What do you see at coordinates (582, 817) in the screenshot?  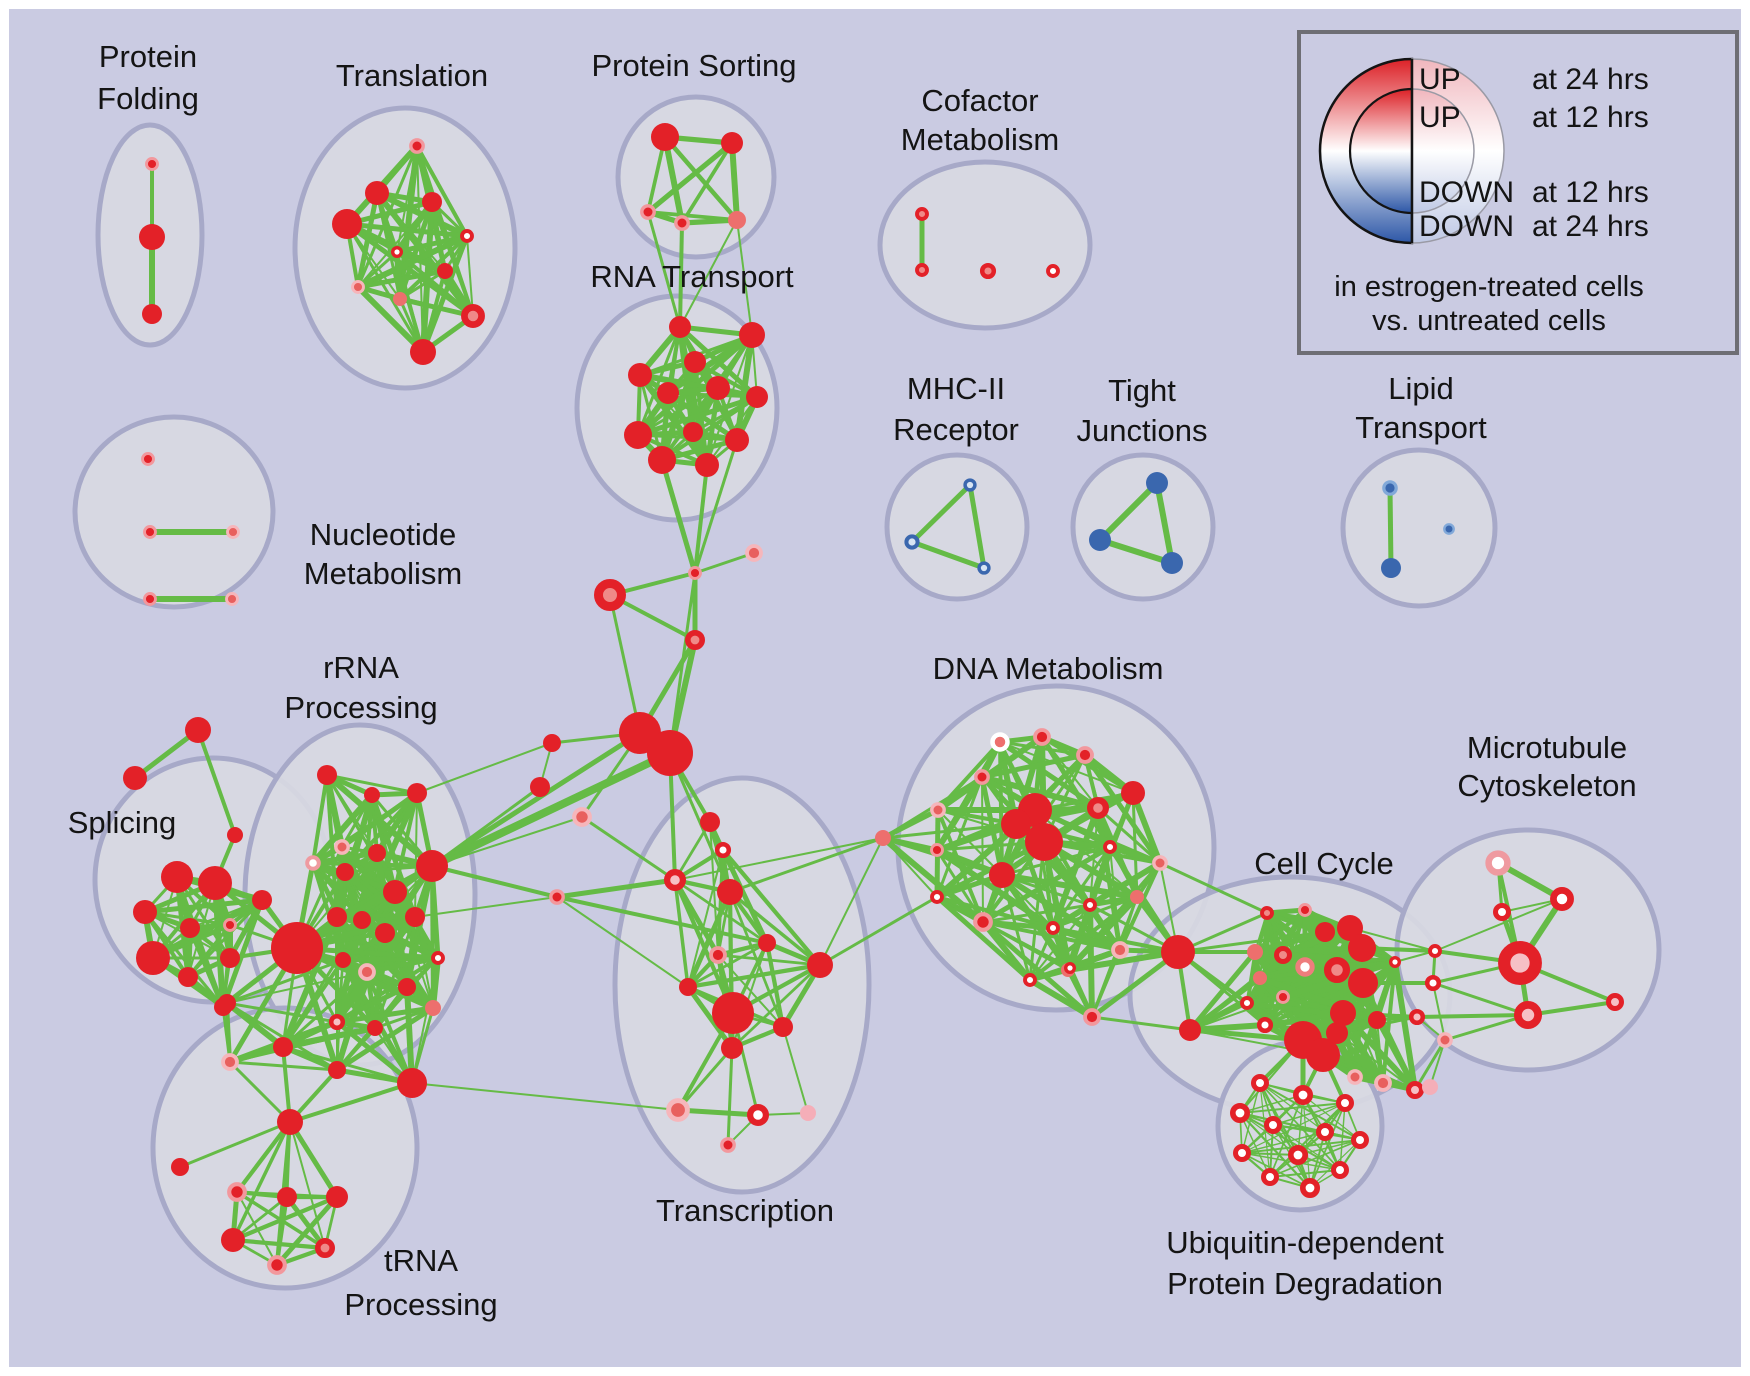 I see `node-t3` at bounding box center [582, 817].